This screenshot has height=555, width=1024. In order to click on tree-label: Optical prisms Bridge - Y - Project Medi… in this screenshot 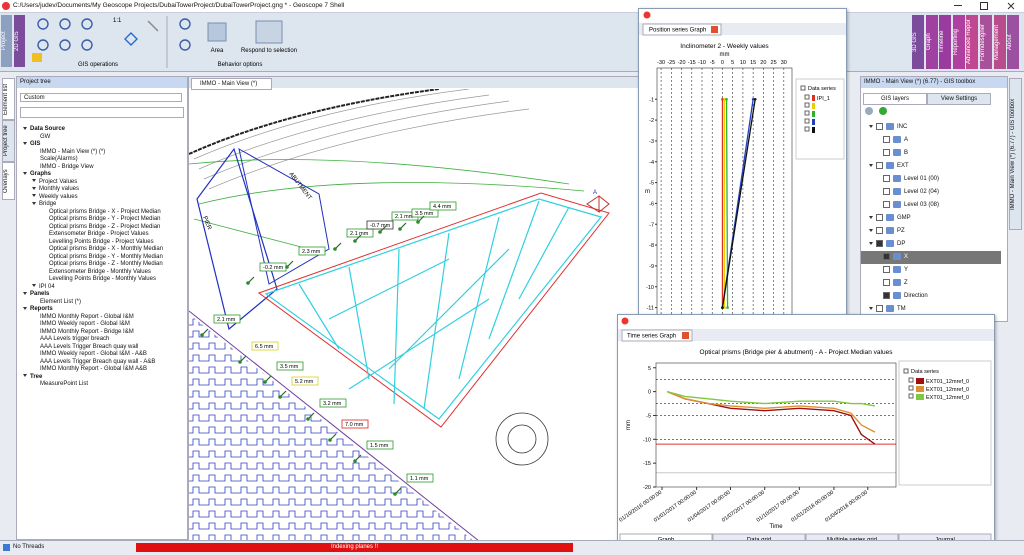, I will do `click(105, 219)`.